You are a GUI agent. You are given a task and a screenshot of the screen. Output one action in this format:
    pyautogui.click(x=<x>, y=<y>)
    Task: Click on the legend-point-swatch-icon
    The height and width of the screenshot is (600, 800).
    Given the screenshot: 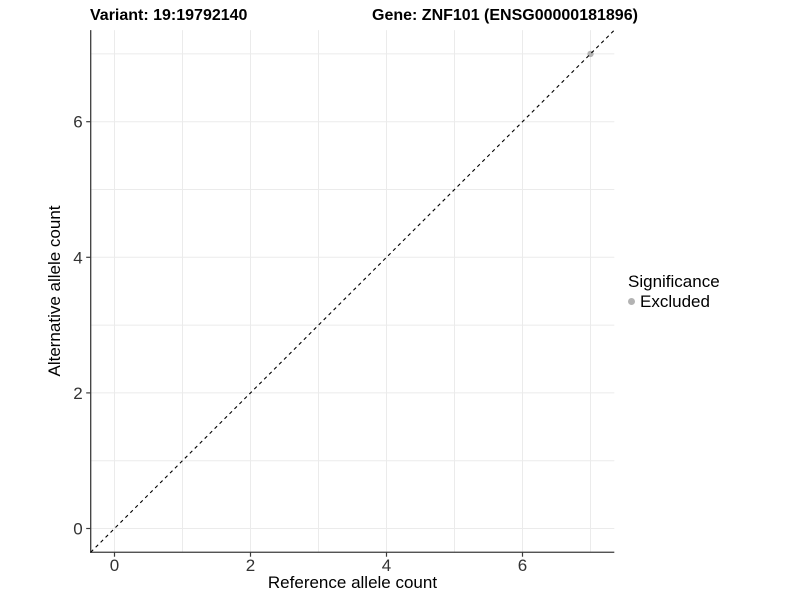 What is the action you would take?
    pyautogui.click(x=631, y=301)
    